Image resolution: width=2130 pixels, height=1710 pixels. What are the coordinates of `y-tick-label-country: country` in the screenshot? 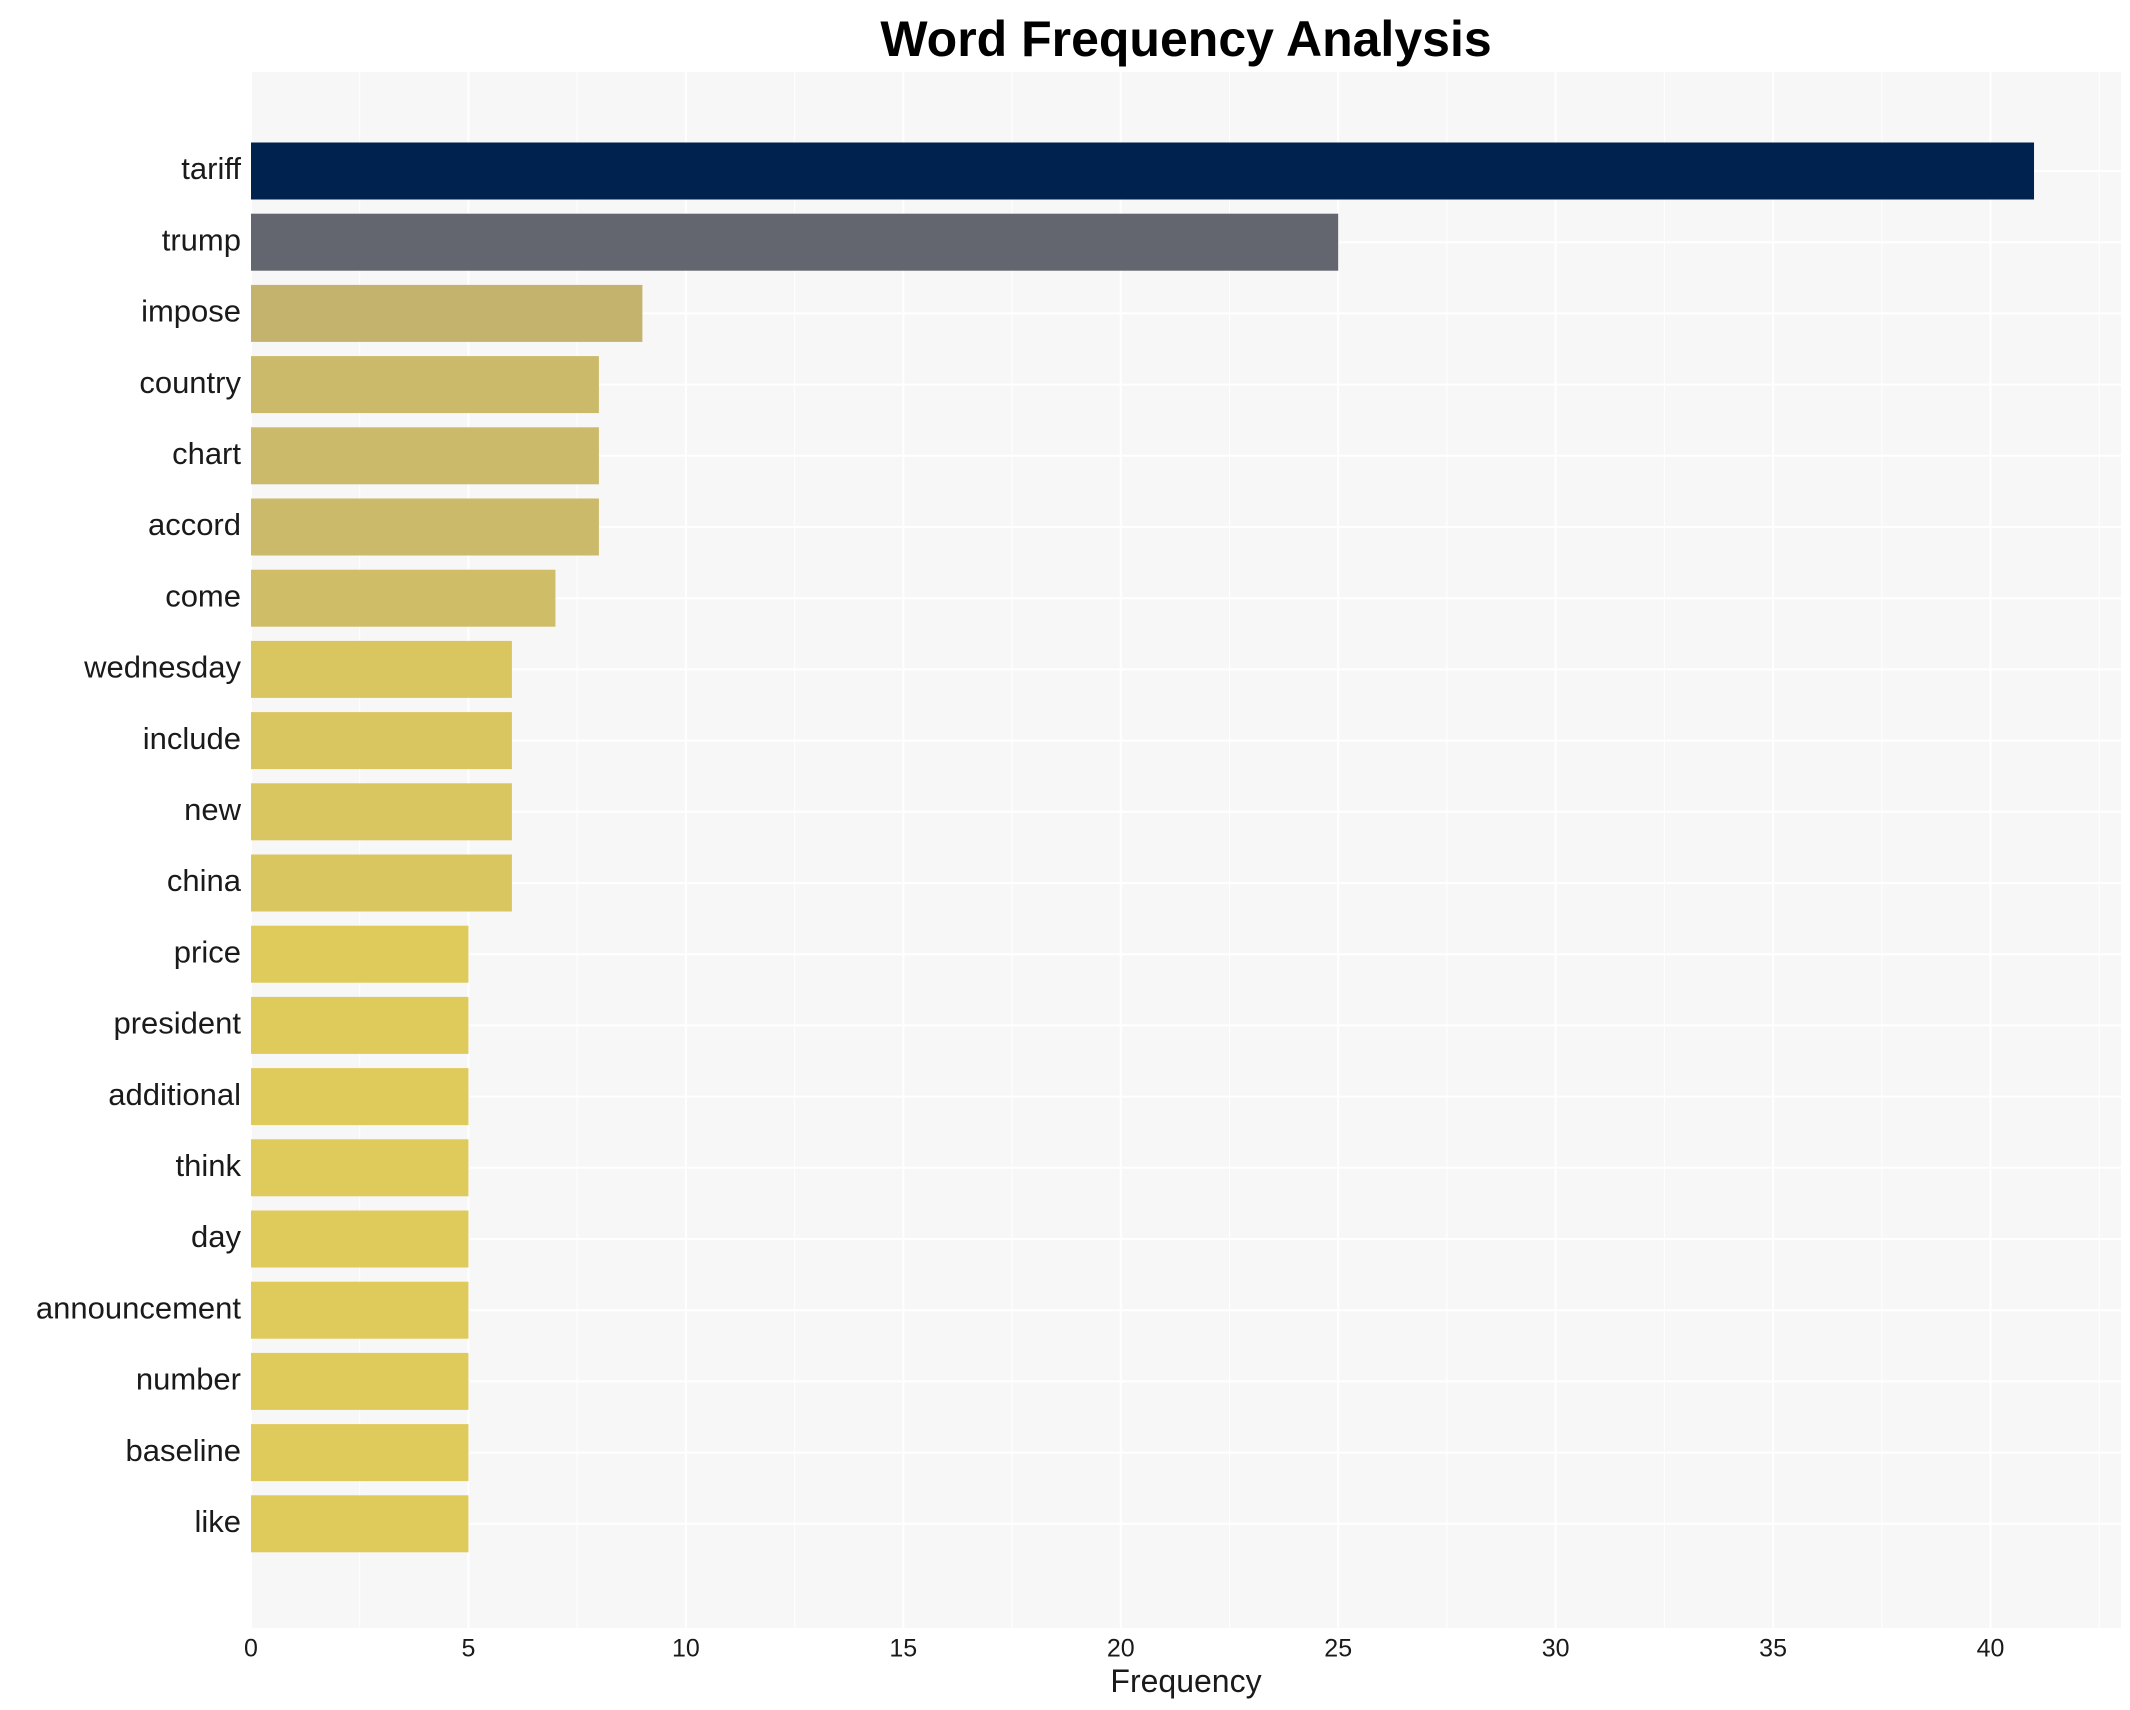 It's located at (190, 382).